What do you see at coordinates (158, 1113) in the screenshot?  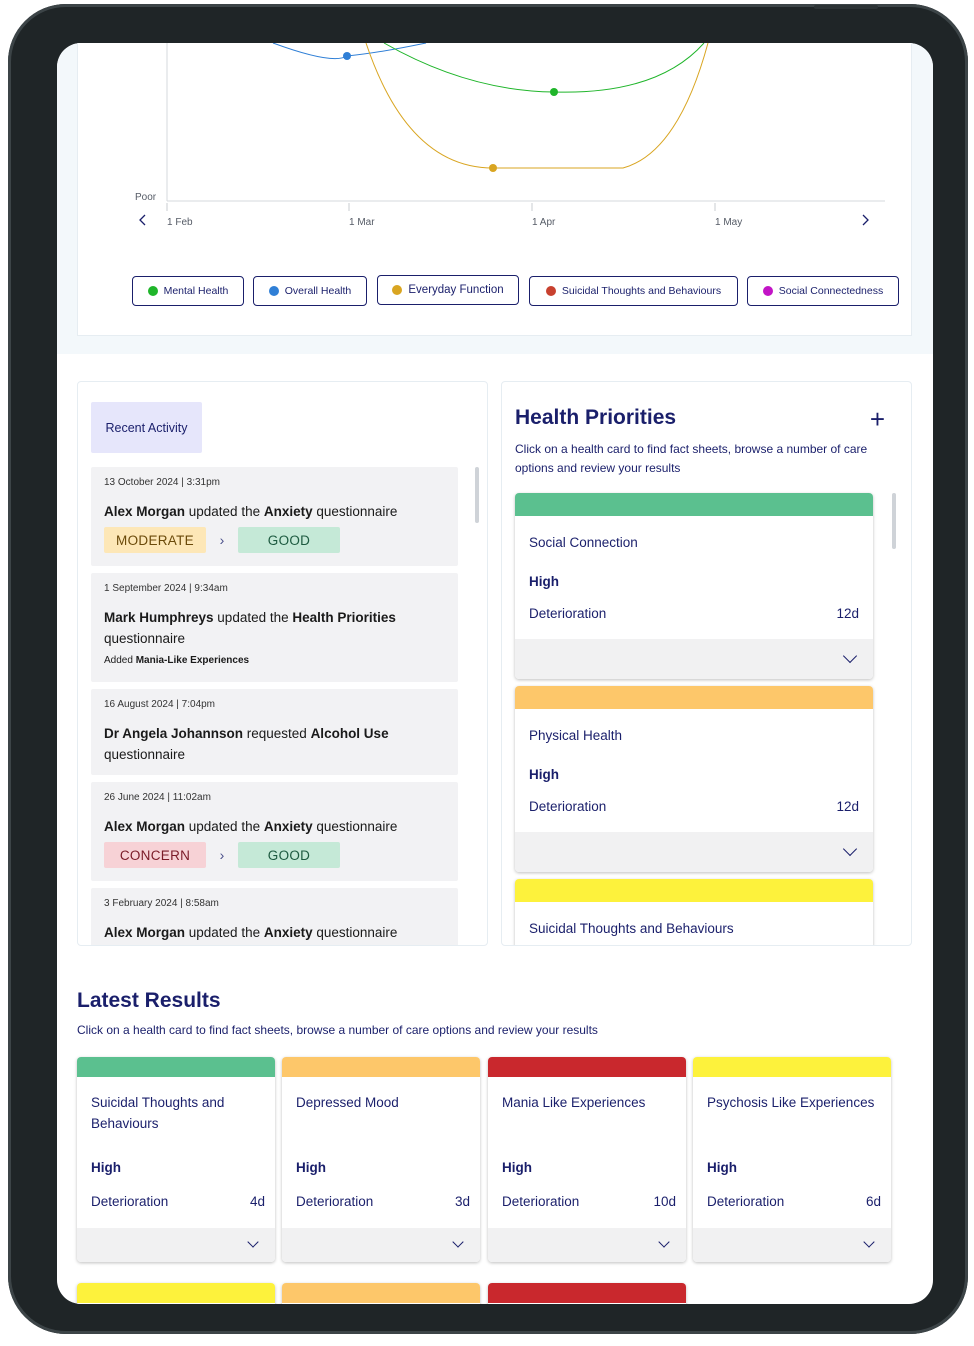 I see `card-name: Suicidal Thoughts and Behaviours` at bounding box center [158, 1113].